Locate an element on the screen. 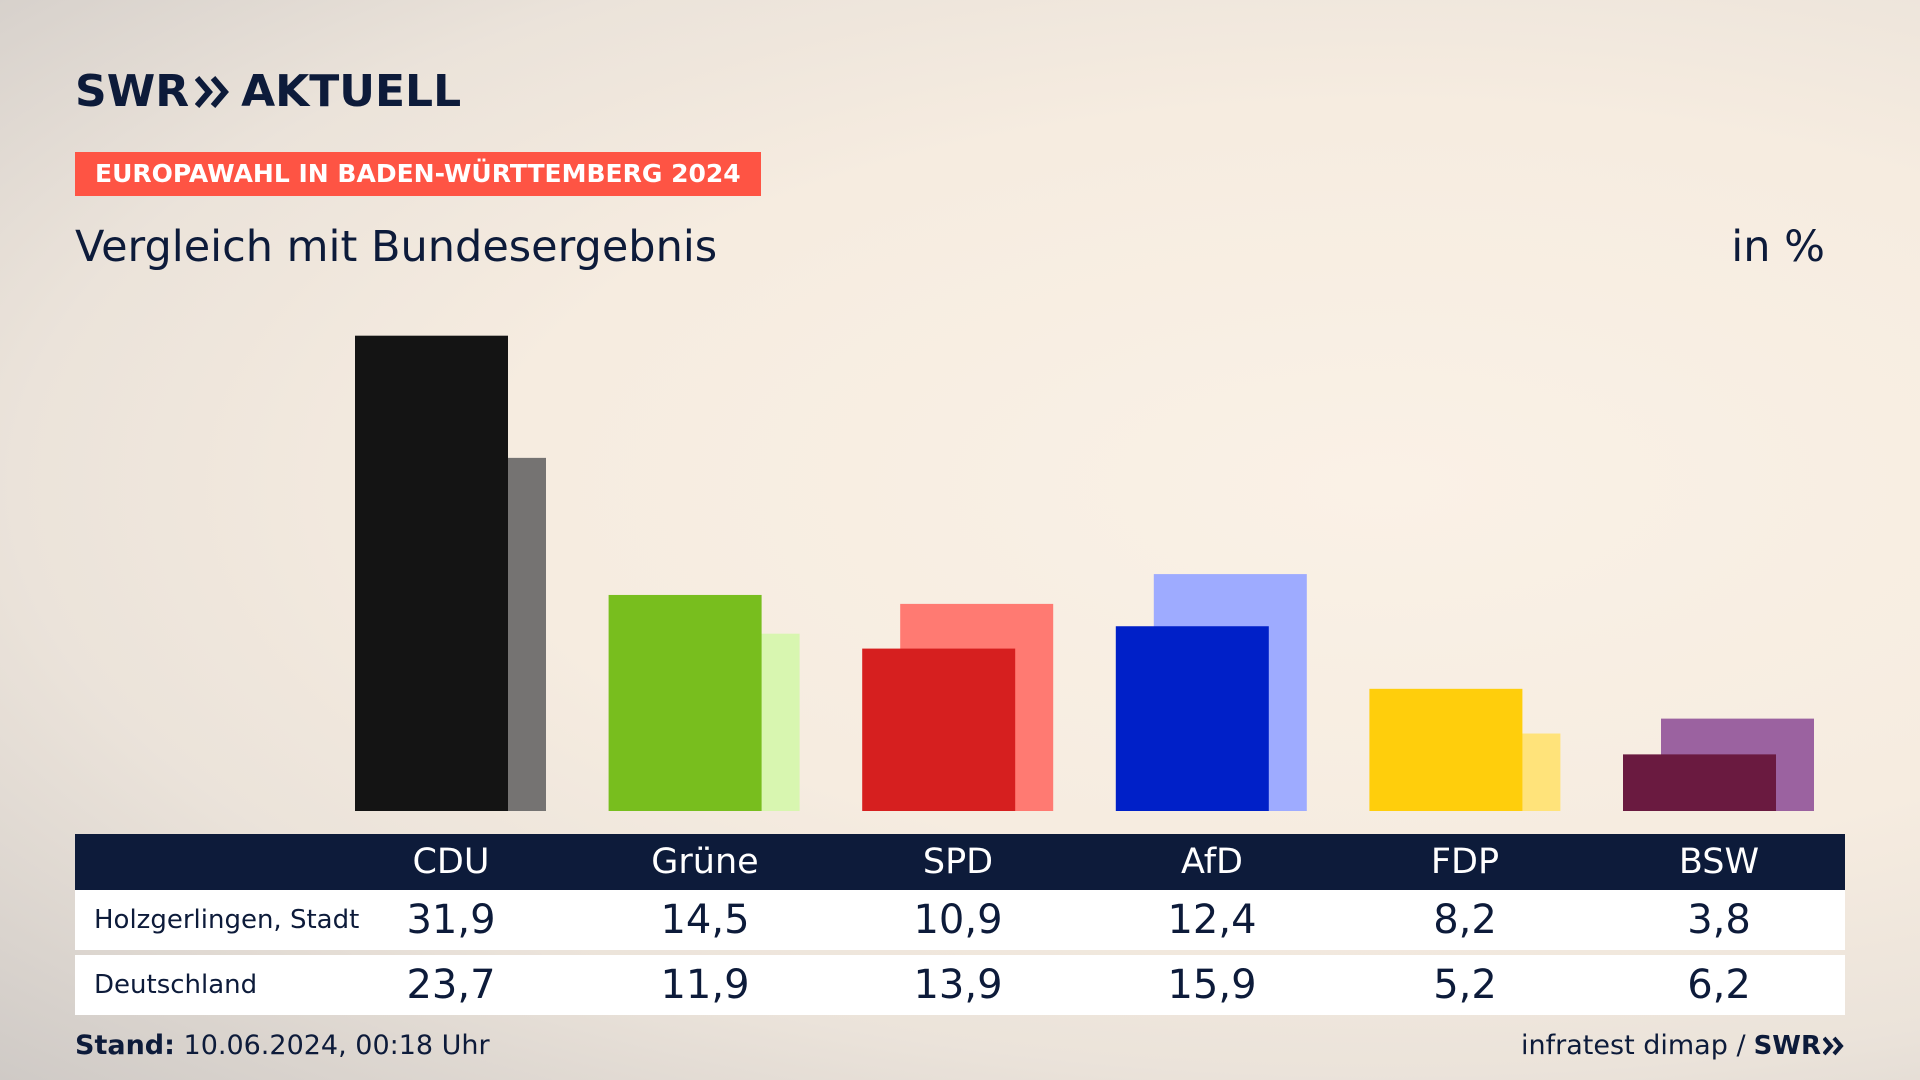  value-cell: 12,4 is located at coordinates (1212, 920).